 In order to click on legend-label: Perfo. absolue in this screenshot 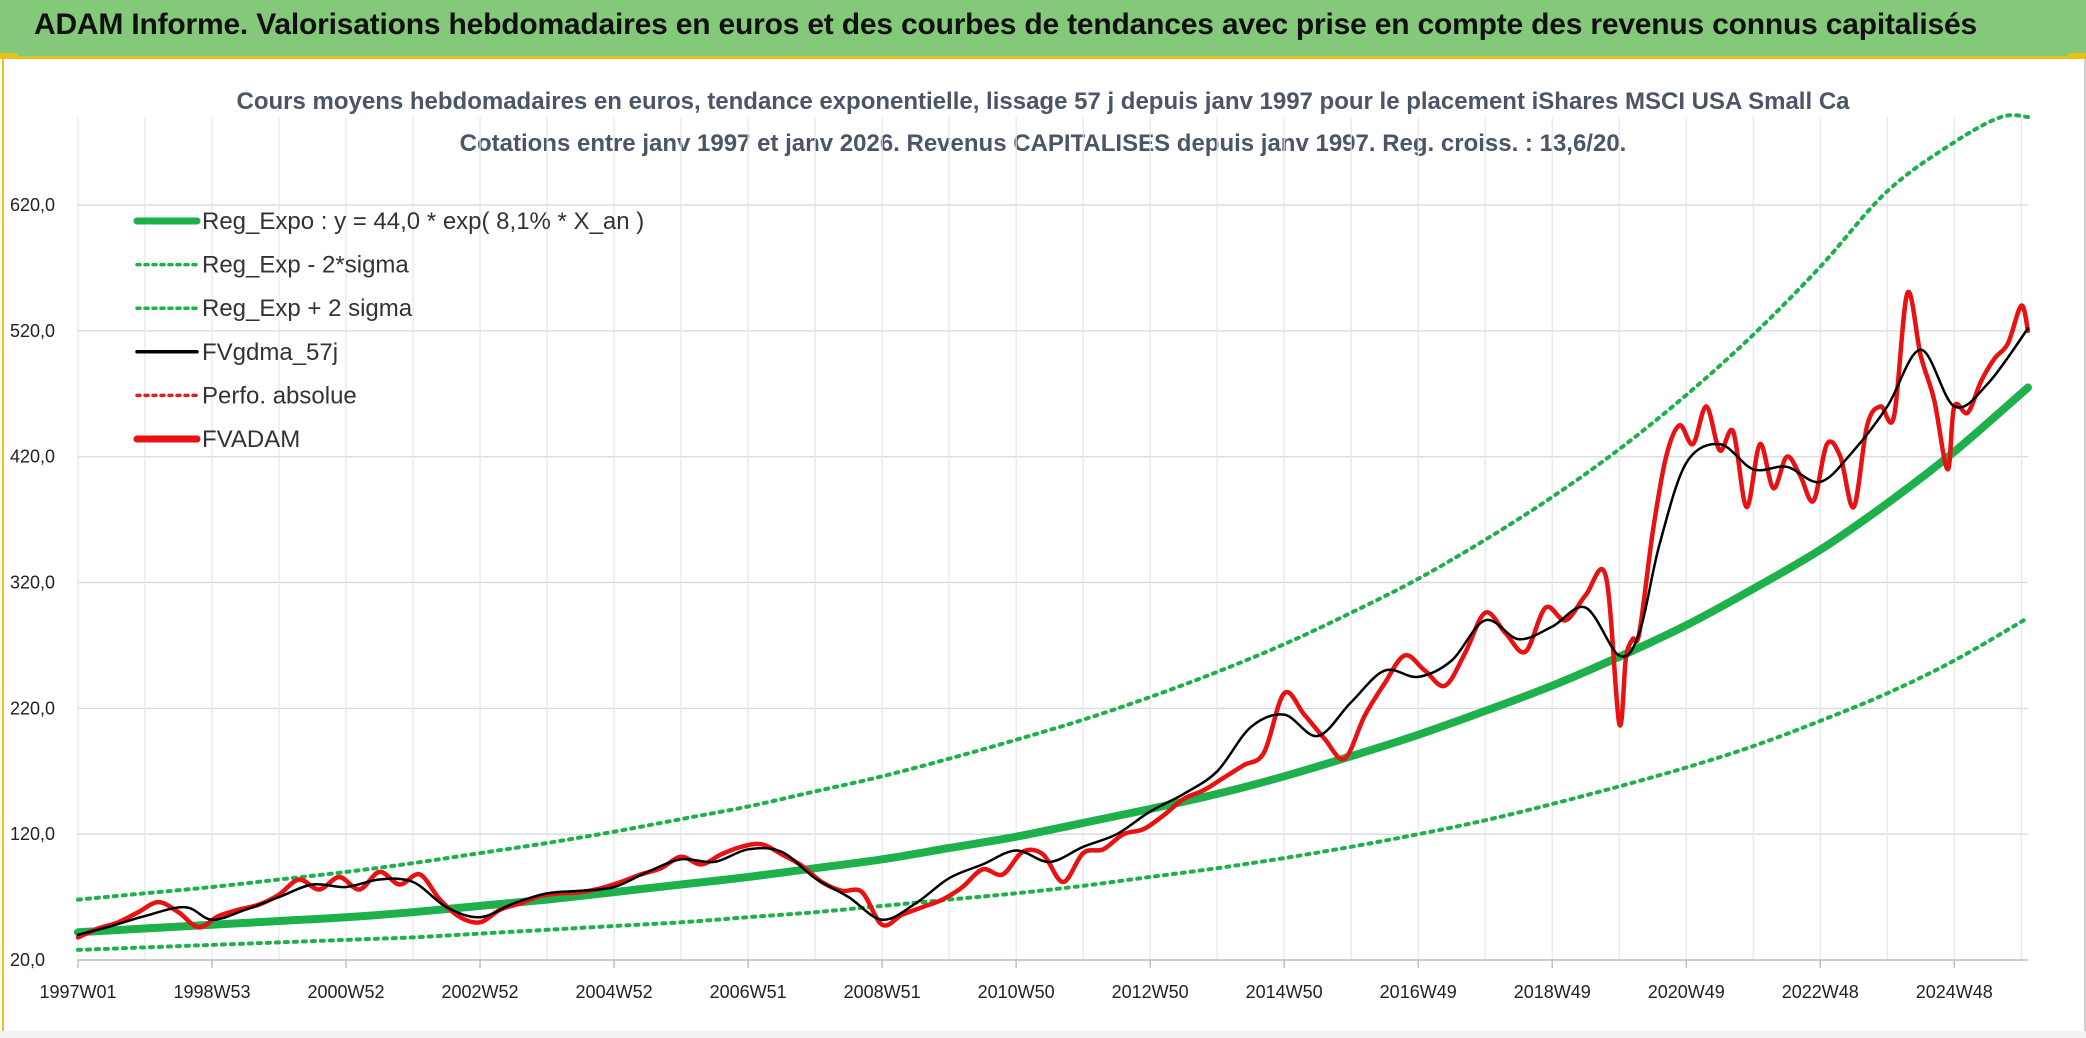, I will do `click(279, 395)`.